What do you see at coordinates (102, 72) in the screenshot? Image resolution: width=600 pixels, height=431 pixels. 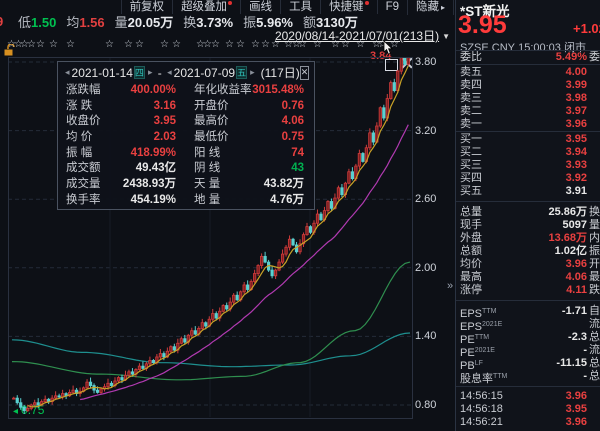 I see `start-date: 2021-01-14` at bounding box center [102, 72].